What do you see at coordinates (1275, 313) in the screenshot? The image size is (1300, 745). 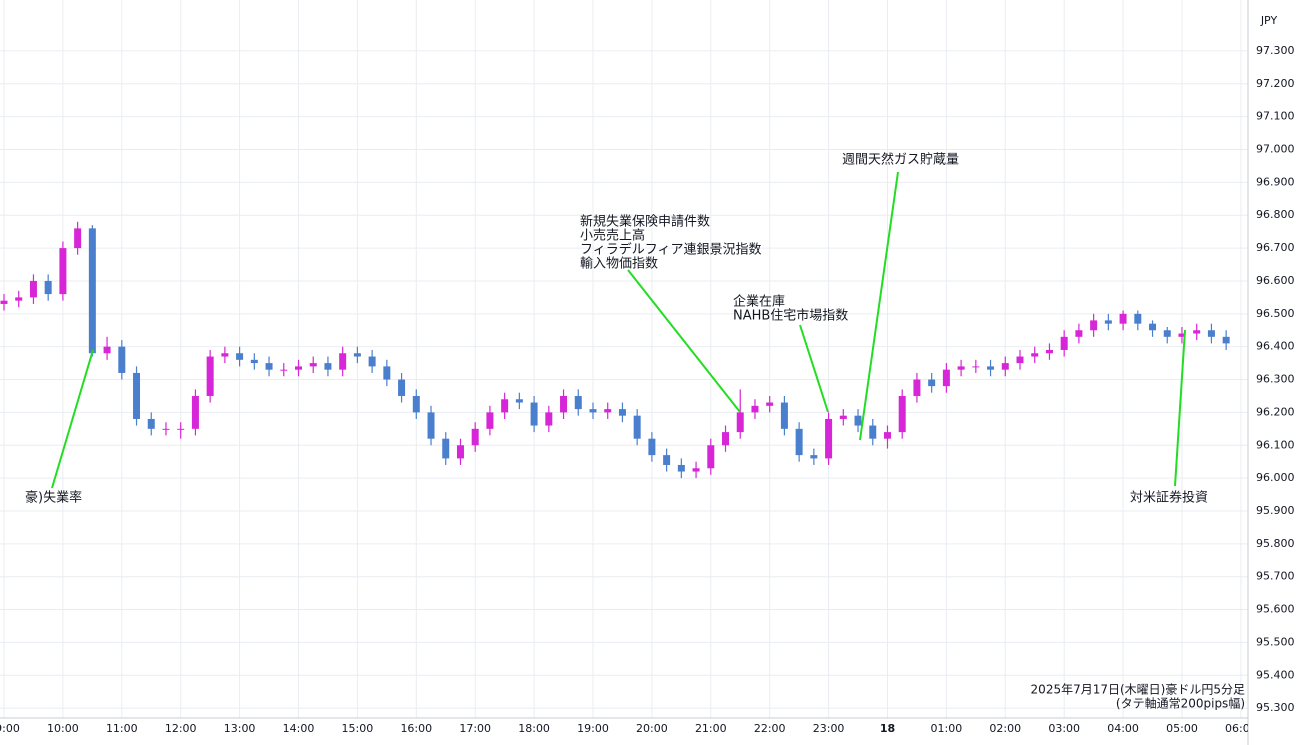 I see `y-tick-label: 96.500` at bounding box center [1275, 313].